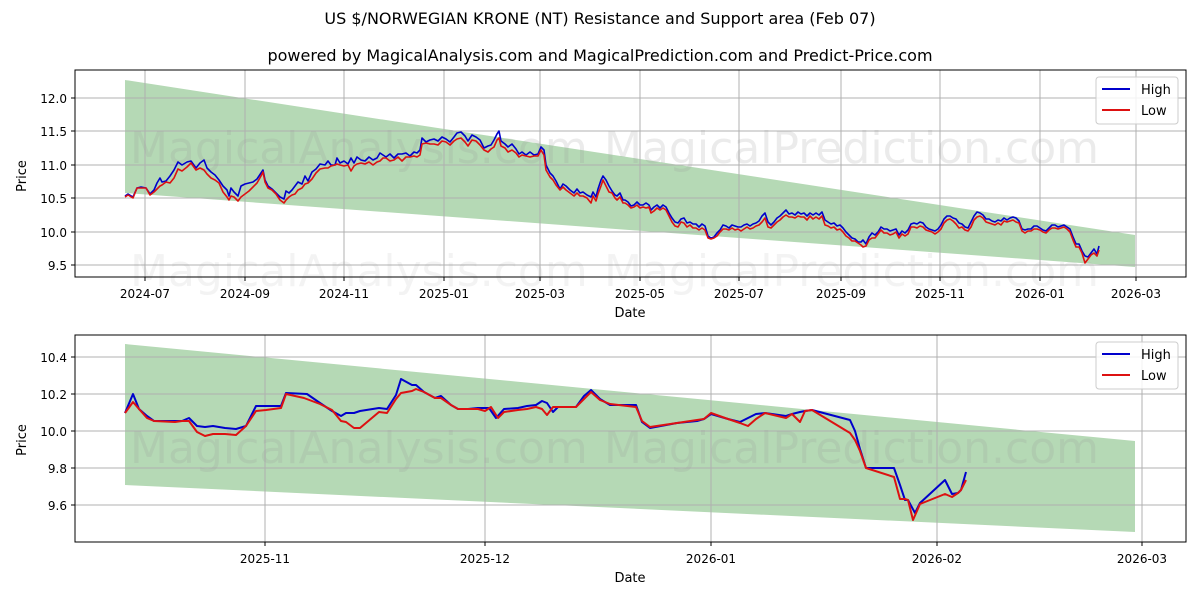 The height and width of the screenshot is (600, 1200). Describe the element at coordinates (57, 266) in the screenshot. I see `top-ytick-5: 9.5` at that location.